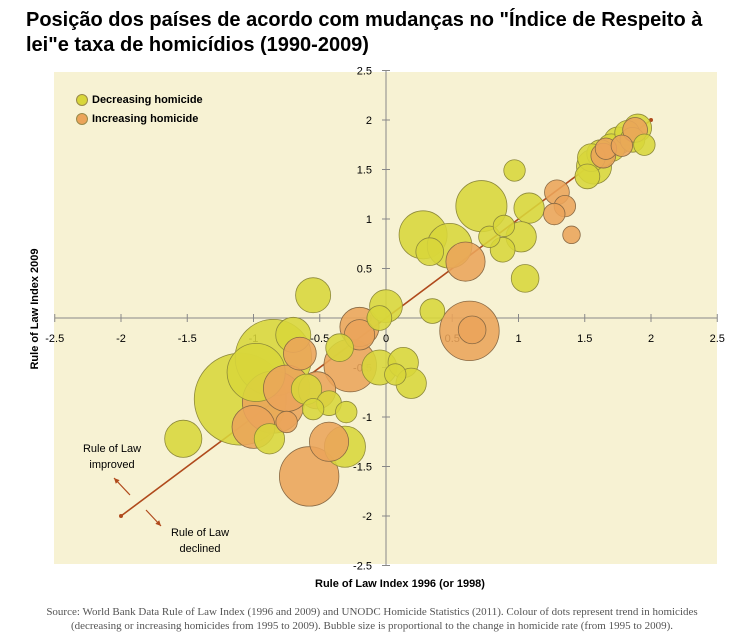 The height and width of the screenshot is (643, 735). I want to click on x-tick-label: 1.5, so click(584, 339).